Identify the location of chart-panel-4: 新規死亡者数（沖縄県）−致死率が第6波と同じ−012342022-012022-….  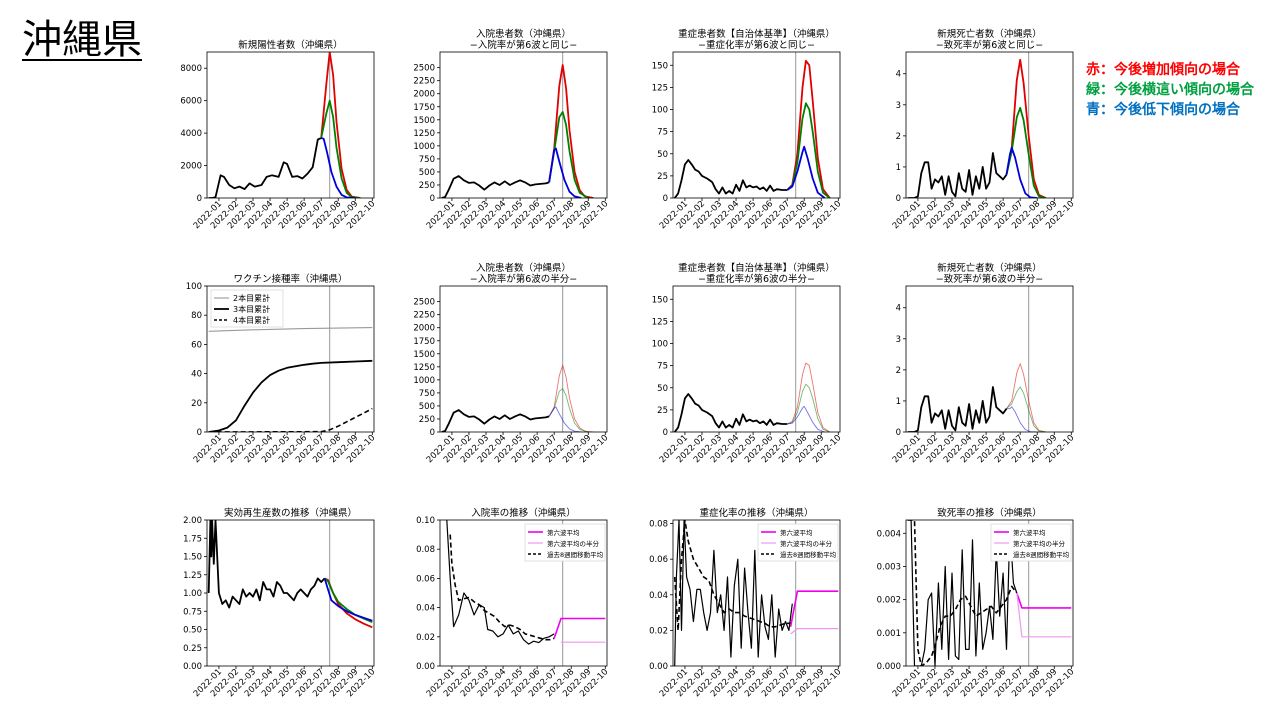
(984, 129).